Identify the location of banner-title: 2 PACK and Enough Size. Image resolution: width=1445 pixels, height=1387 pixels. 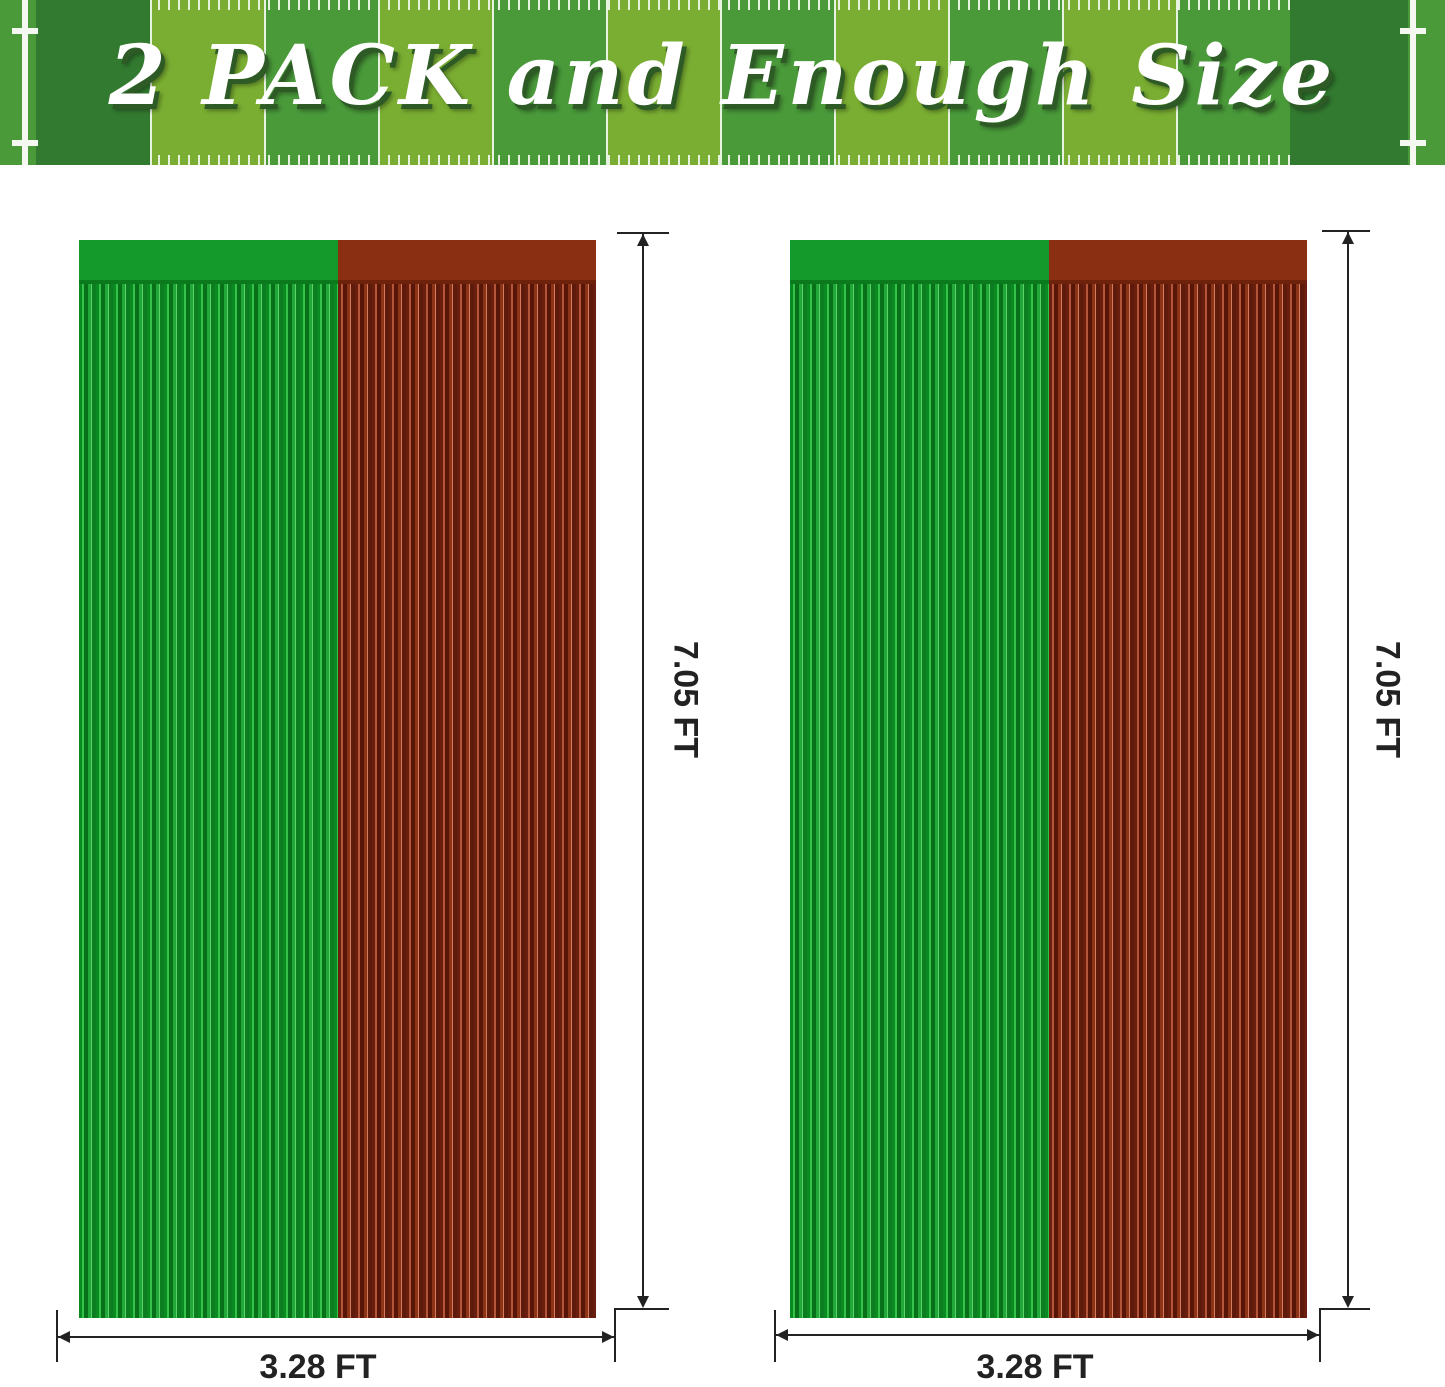
(722, 76).